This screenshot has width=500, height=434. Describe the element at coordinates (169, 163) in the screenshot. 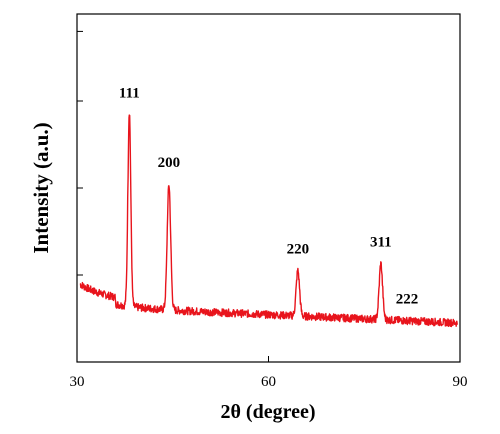

I see `peak-label-200: 200` at that location.